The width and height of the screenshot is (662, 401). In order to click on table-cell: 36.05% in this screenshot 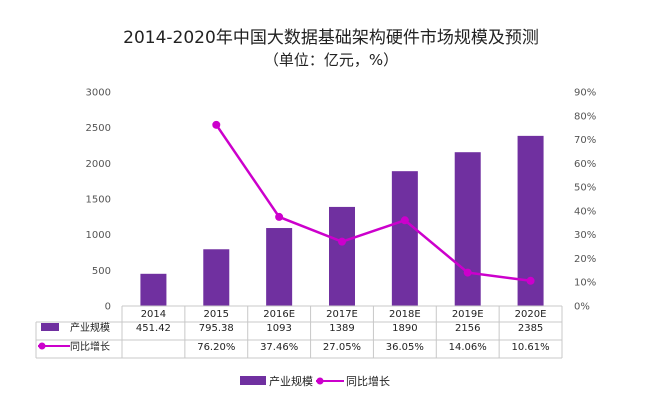, I will do `click(405, 347)`.